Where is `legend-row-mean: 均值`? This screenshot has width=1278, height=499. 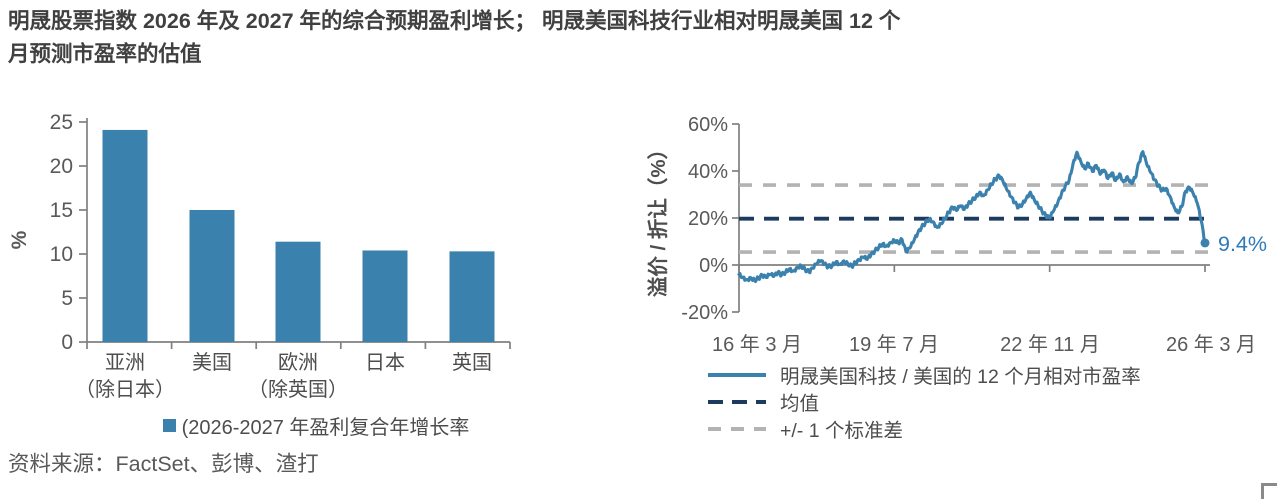
legend-row-mean: 均值 is located at coordinates (924, 401).